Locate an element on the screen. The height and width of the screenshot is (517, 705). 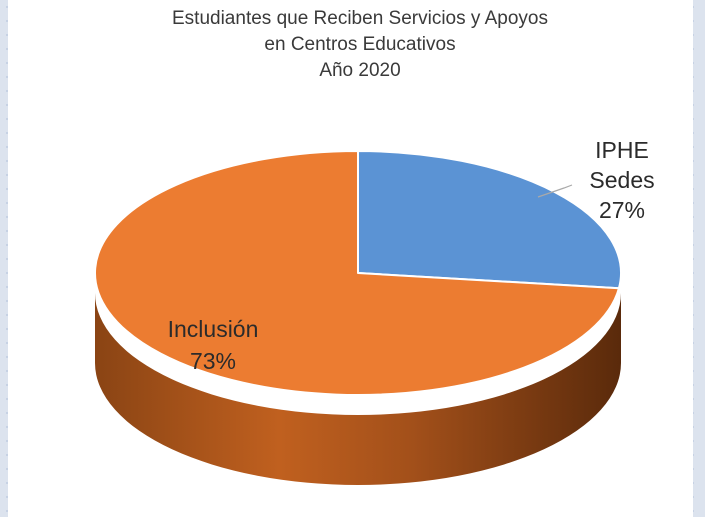
iphe-percent-label: 27% is located at coordinates (622, 210).